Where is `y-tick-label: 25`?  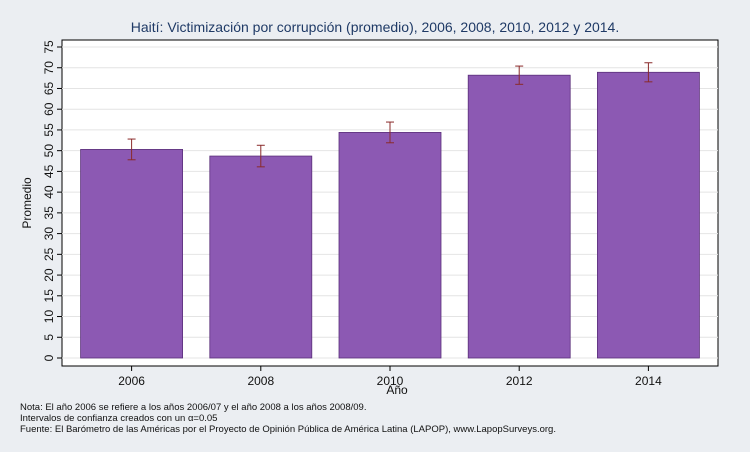 y-tick-label: 25 is located at coordinates (49, 254).